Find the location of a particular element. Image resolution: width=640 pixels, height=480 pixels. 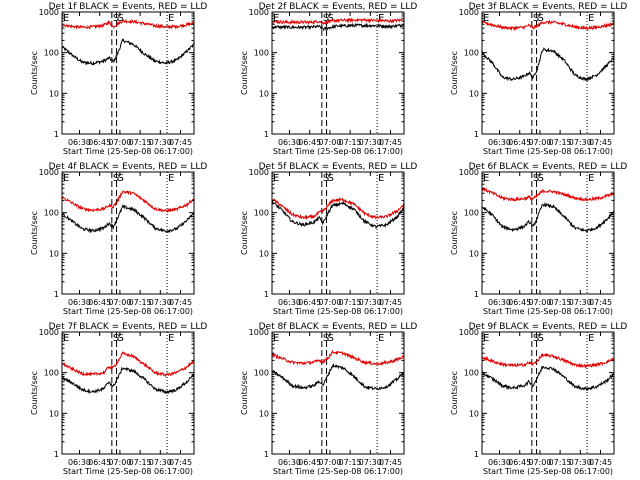

panel-title: Det 7f BLACK = Events, RED = LLD is located at coordinates (128, 327).